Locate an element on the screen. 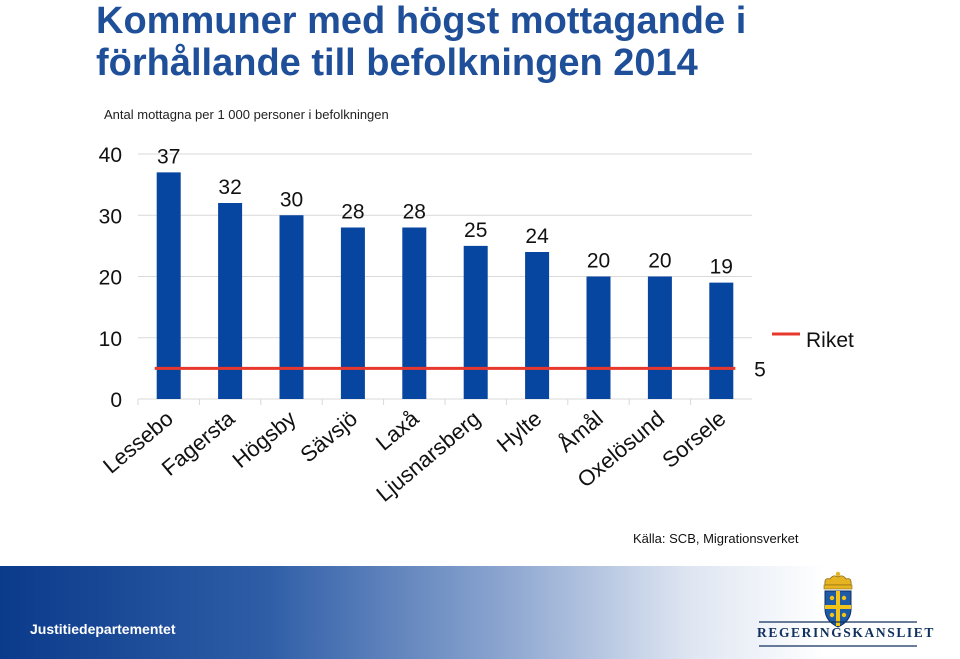  x-category-label: Sävsjö is located at coordinates (328, 437).